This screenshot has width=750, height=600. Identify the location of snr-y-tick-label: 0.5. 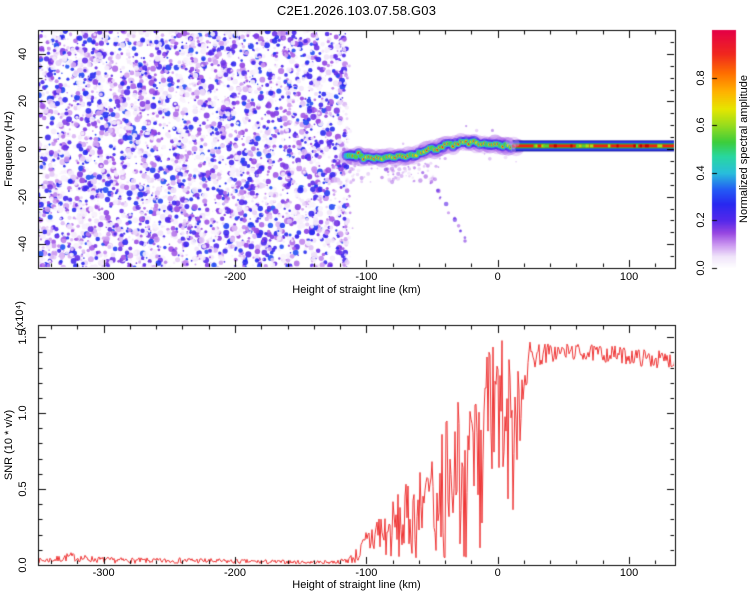
(23, 489).